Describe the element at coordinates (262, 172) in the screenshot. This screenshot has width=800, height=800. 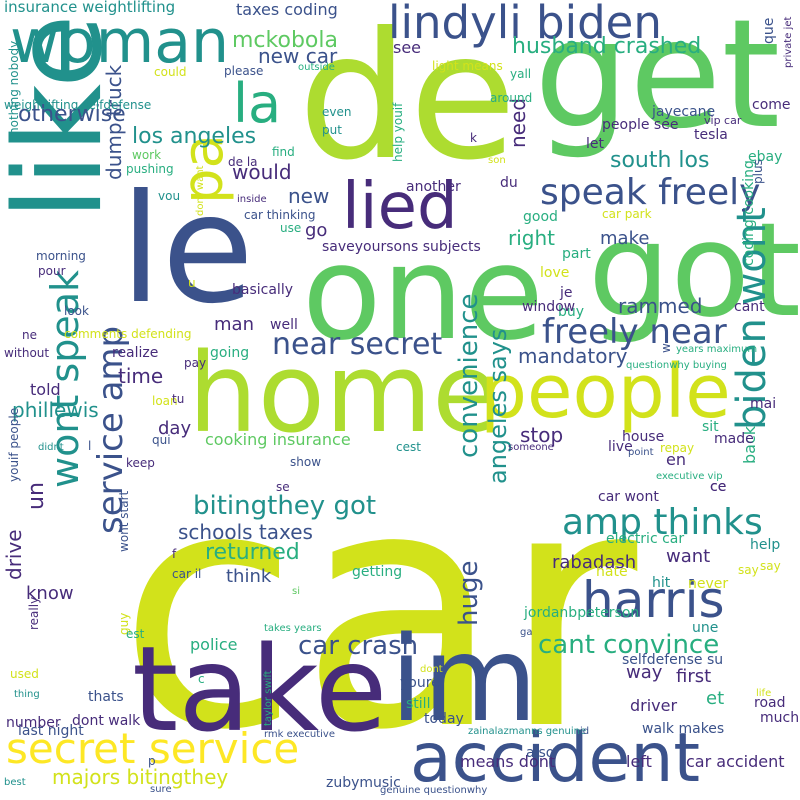
I see `cloud-word: would` at that location.